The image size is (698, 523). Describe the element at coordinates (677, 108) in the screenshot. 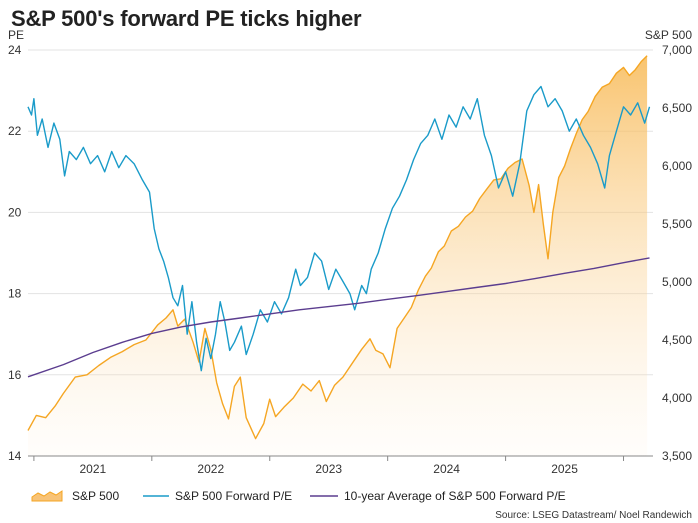

I see `right-tick-label: 6,500` at that location.